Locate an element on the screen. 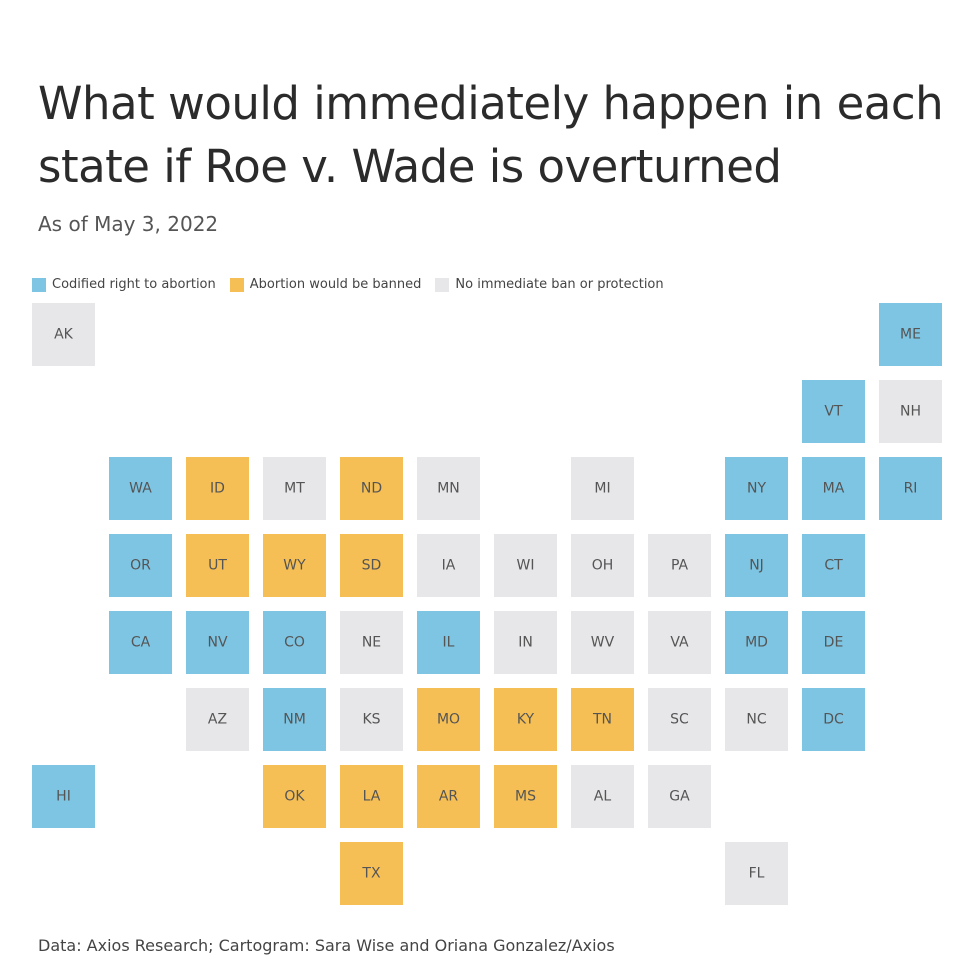 The height and width of the screenshot is (980, 980). legend-item: No immediate ban or protection is located at coordinates (549, 284).